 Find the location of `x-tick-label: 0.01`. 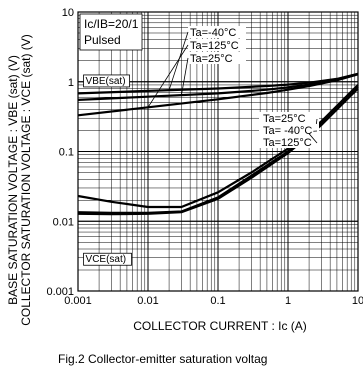

x-tick-label: 0.01 is located at coordinates (147, 301).